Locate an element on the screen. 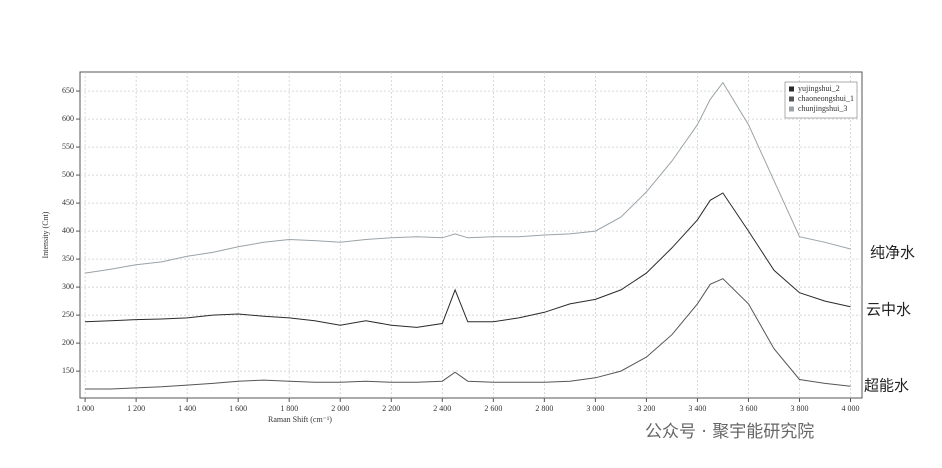  y-tick-label: 500 is located at coordinates (68, 174).